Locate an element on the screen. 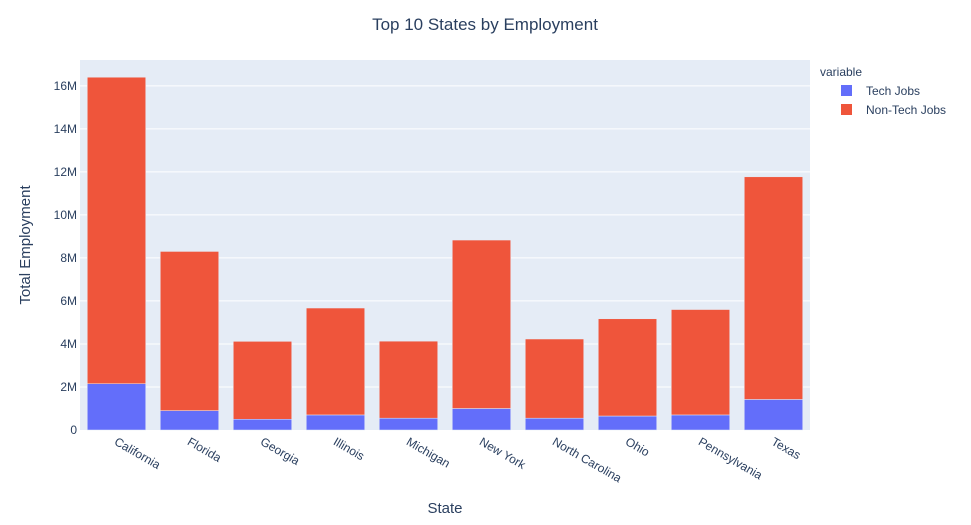  bar-non-tech-jobs-michigan is located at coordinates (408, 379).